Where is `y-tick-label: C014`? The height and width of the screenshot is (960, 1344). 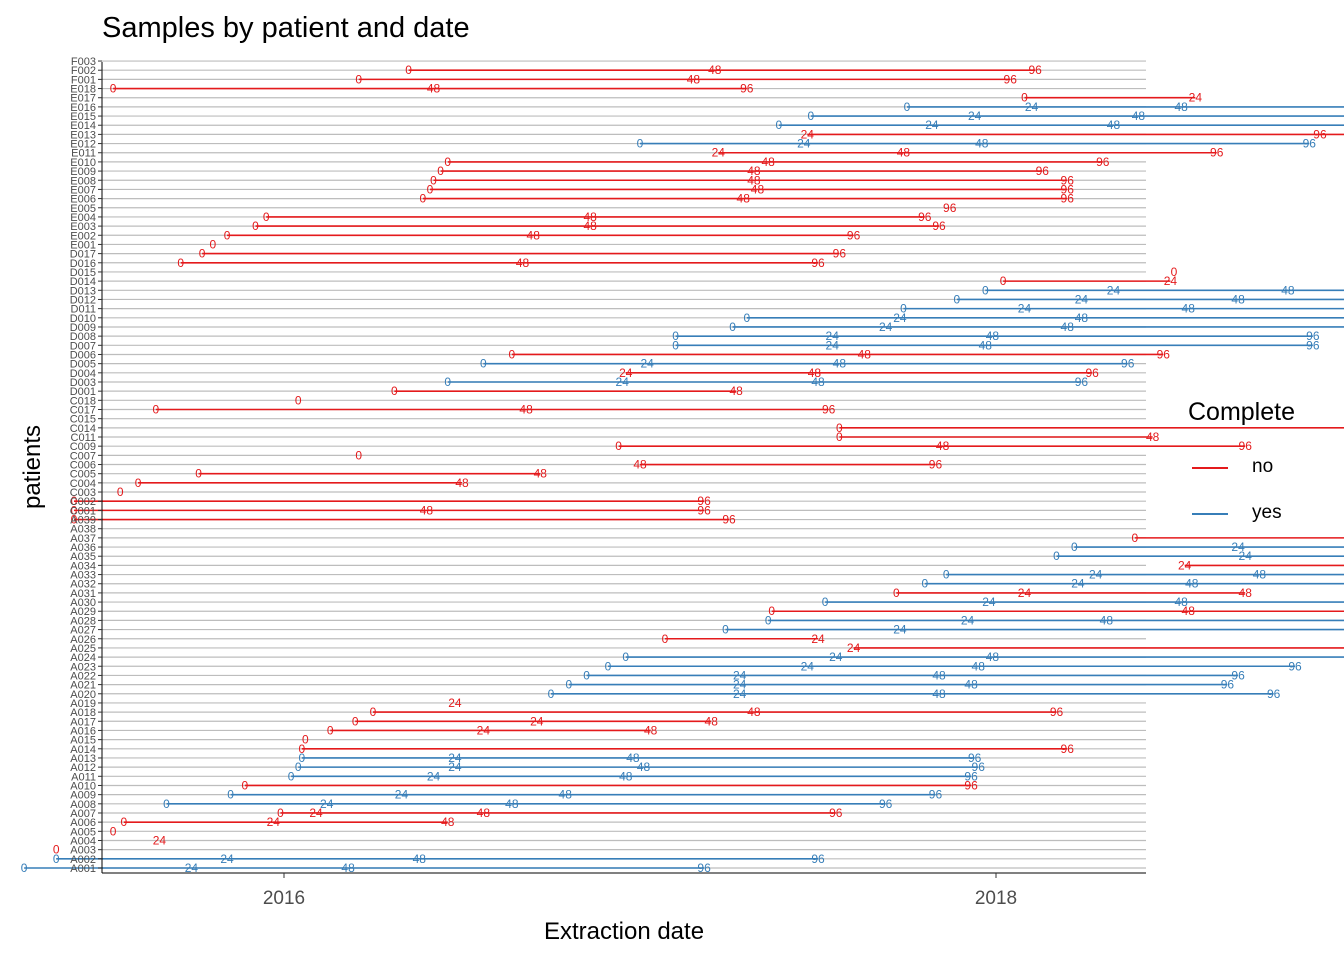 y-tick-label: C014 is located at coordinates (83, 429).